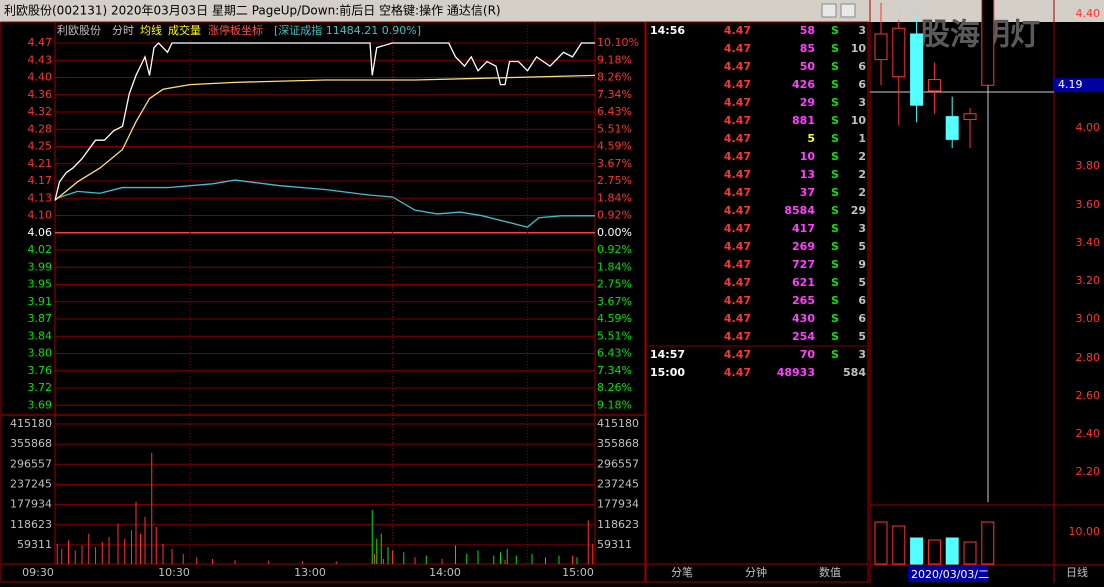  What do you see at coordinates (184, 30) in the screenshot?
I see `header-tab: 成交量` at bounding box center [184, 30].